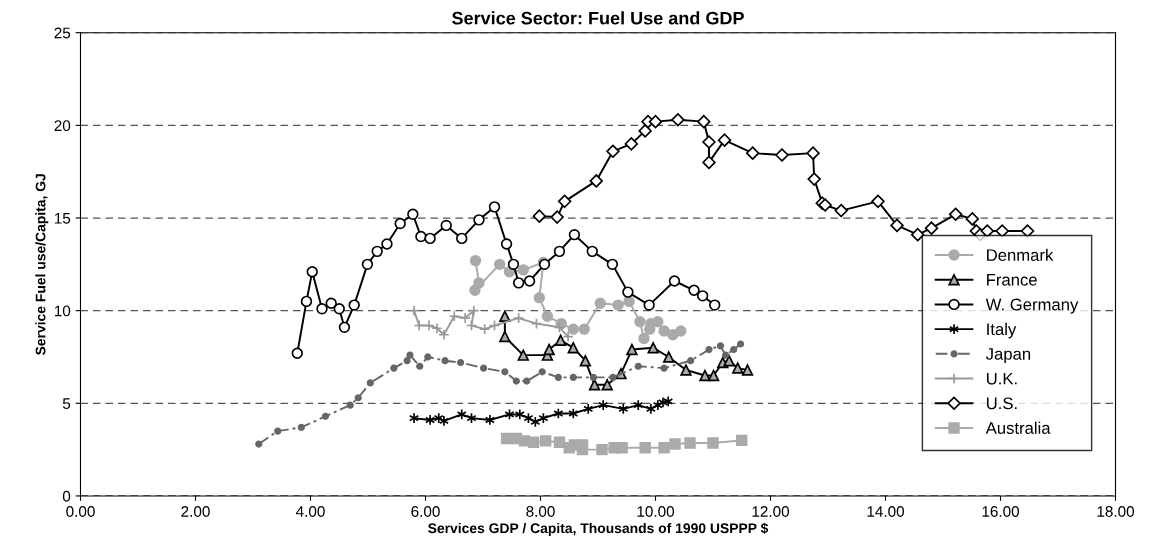 The width and height of the screenshot is (1150, 545). Describe the element at coordinates (62, 126) in the screenshot. I see `y-tick-label: 20` at that location.